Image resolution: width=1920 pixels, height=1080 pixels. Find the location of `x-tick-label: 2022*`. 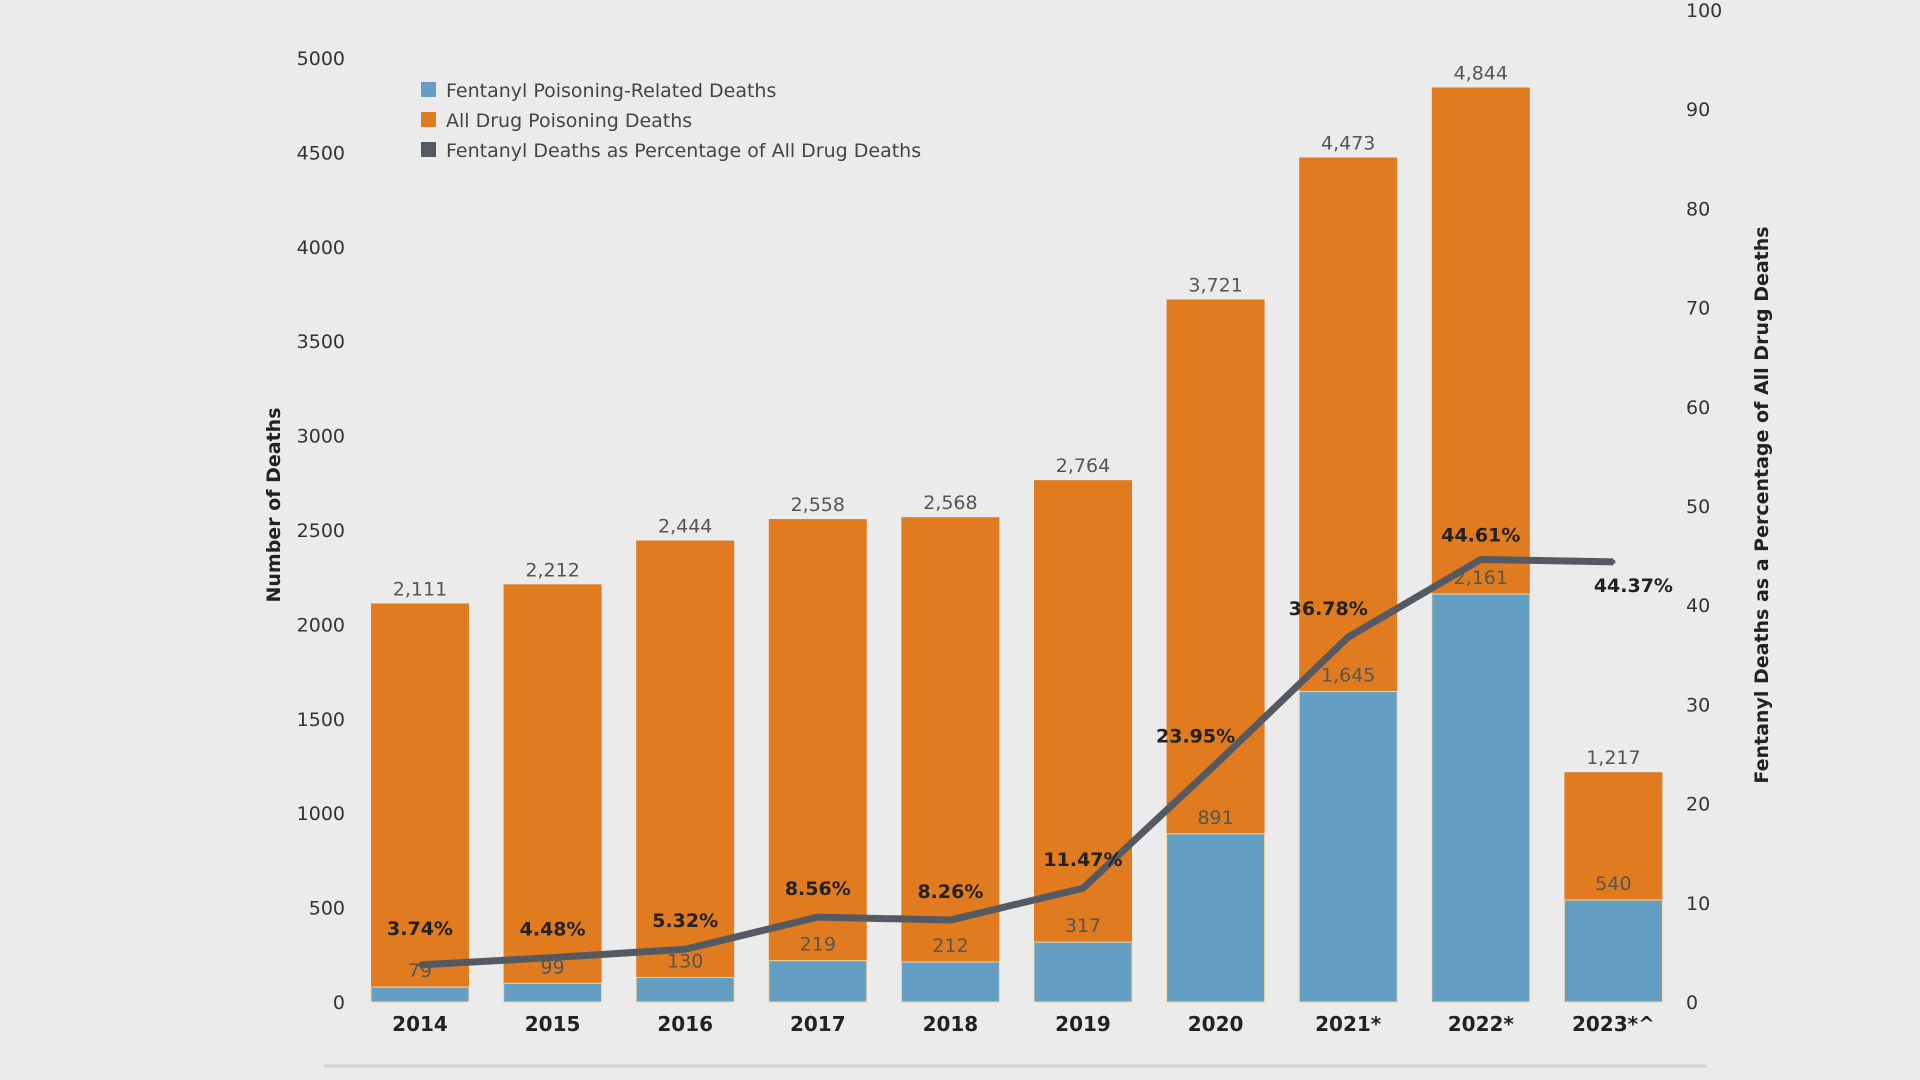

x-tick-label: 2022* is located at coordinates (1481, 1024).